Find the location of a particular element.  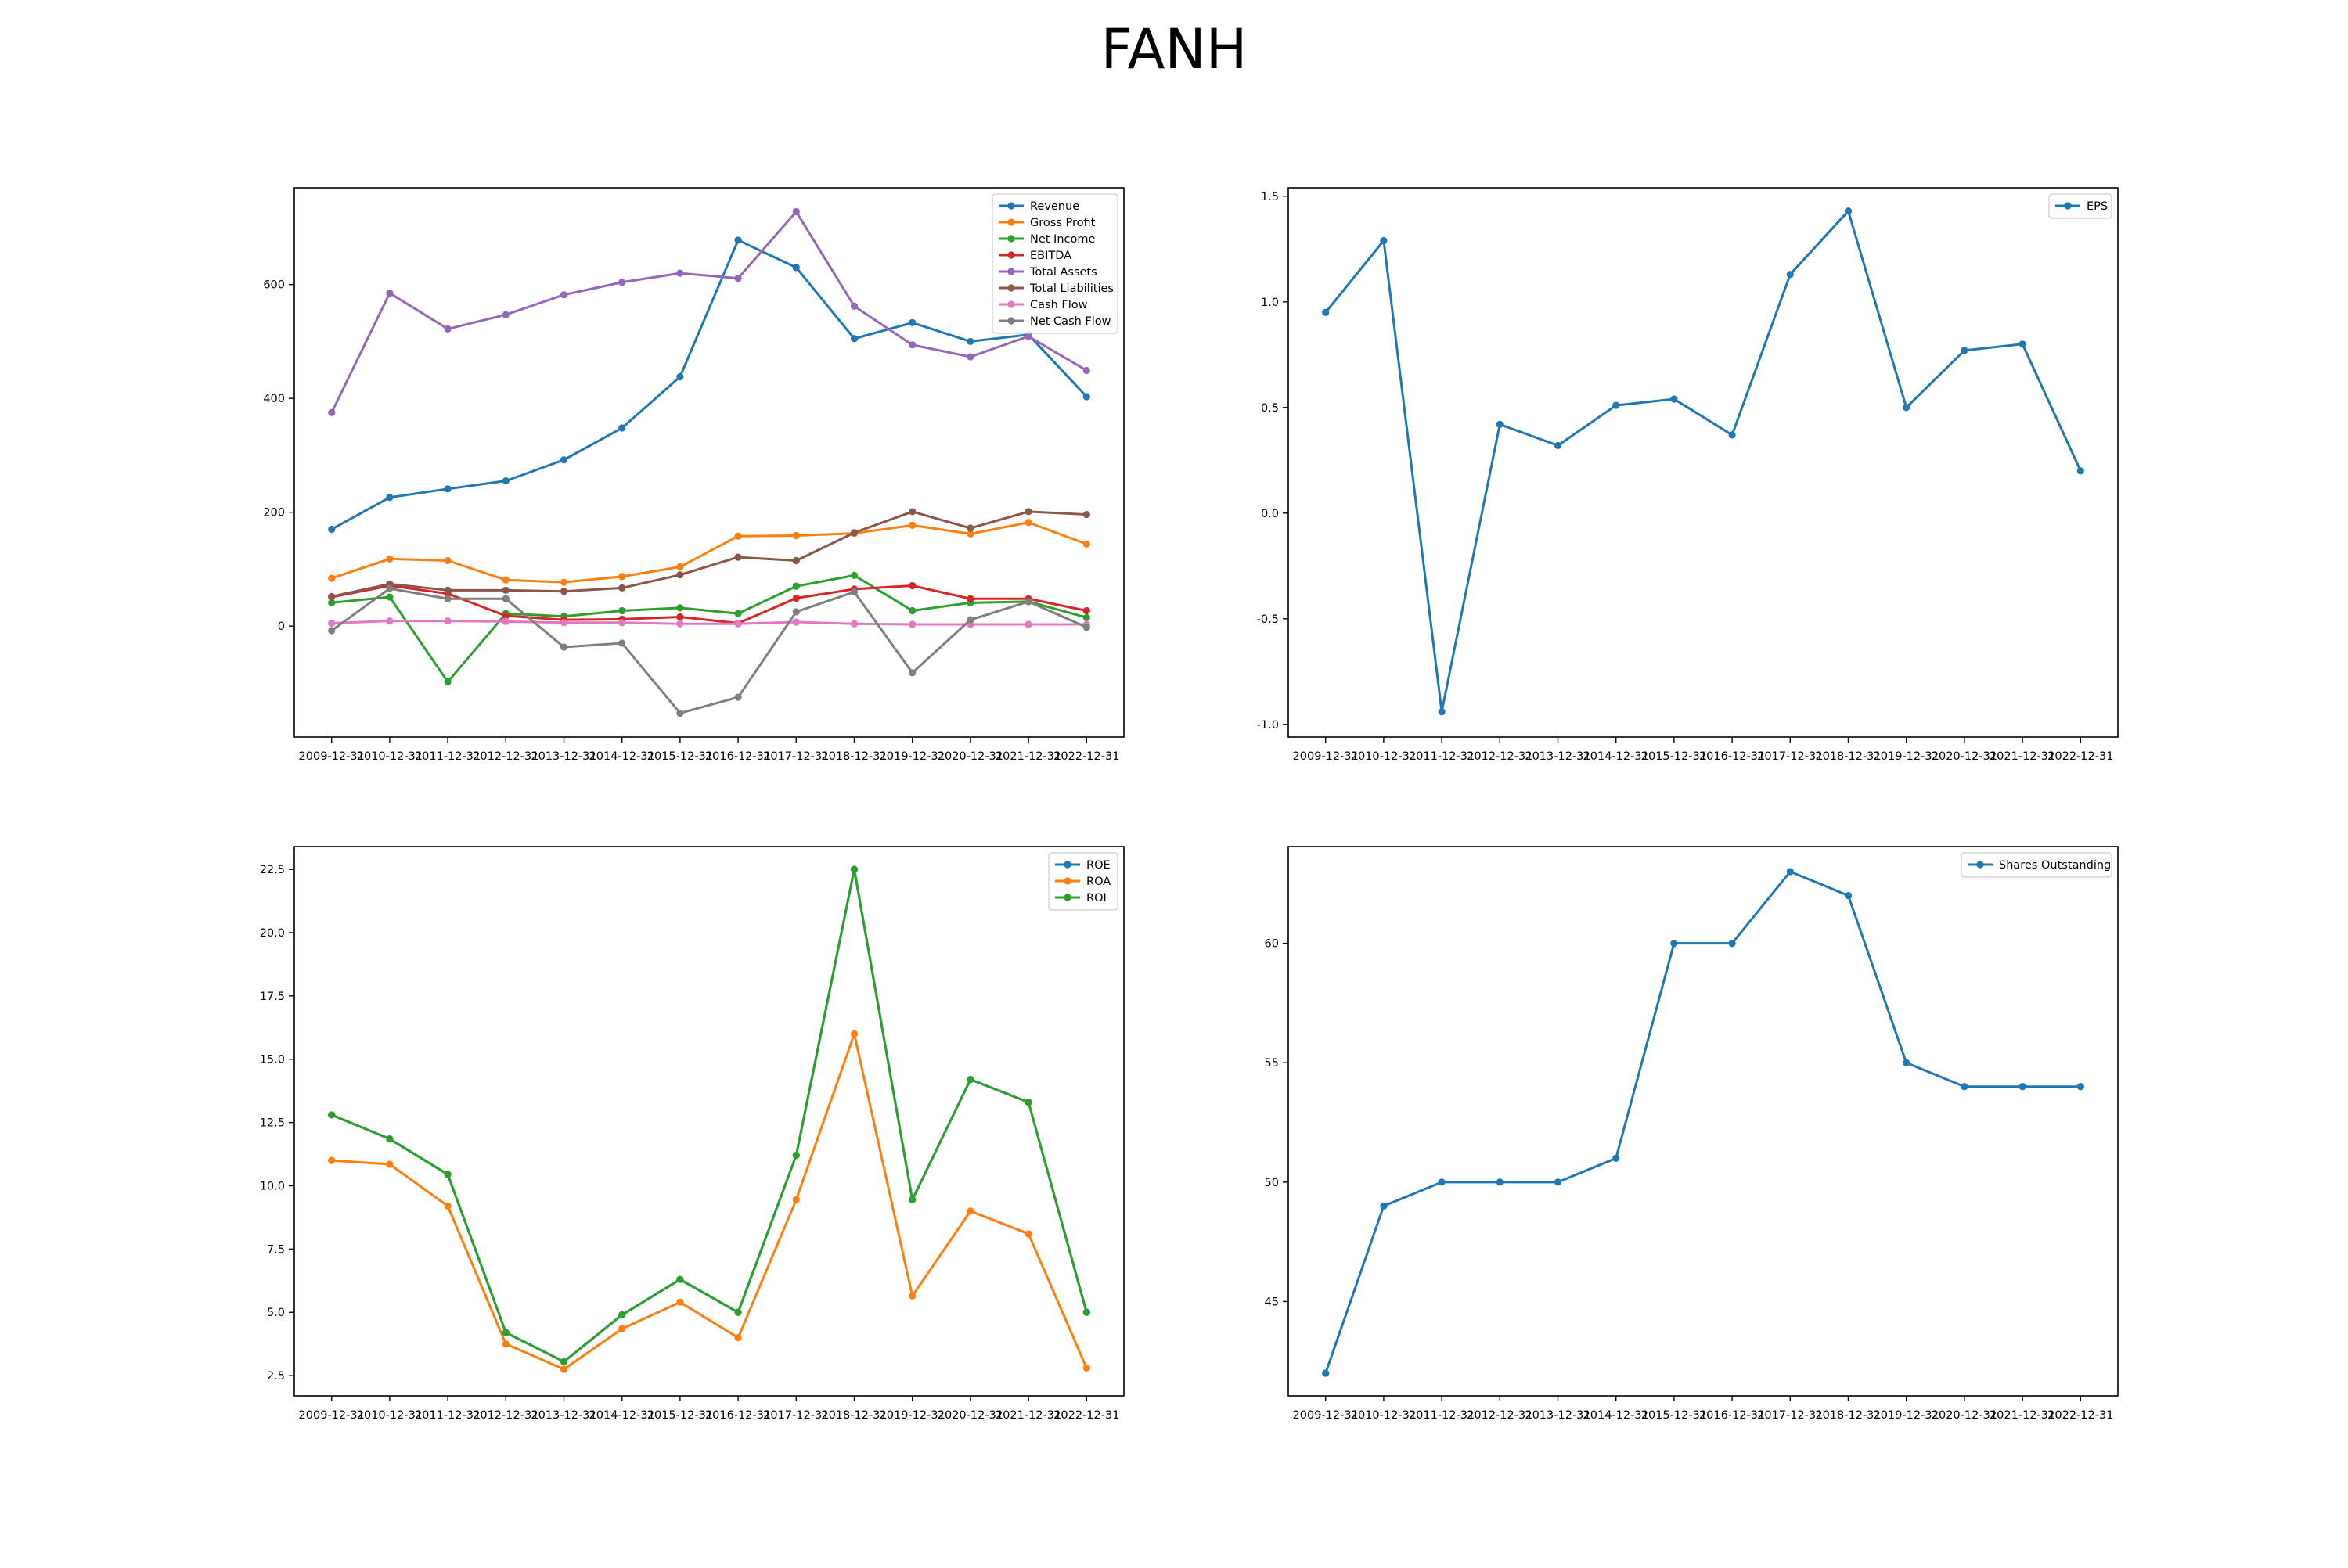

y-tick-label: 10.0 is located at coordinates (272, 1186).